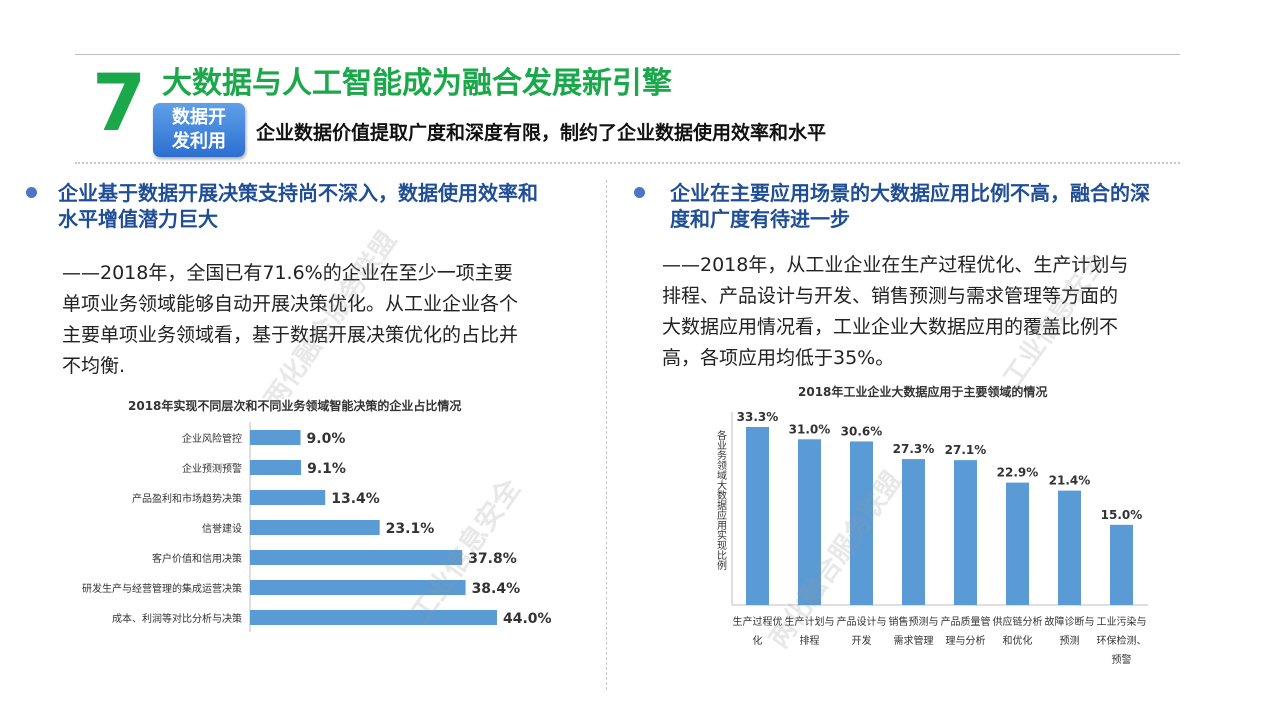 This screenshot has height=713, width=1267. Describe the element at coordinates (966, 621) in the screenshot. I see `v-category-label: 产品质量管` at that location.